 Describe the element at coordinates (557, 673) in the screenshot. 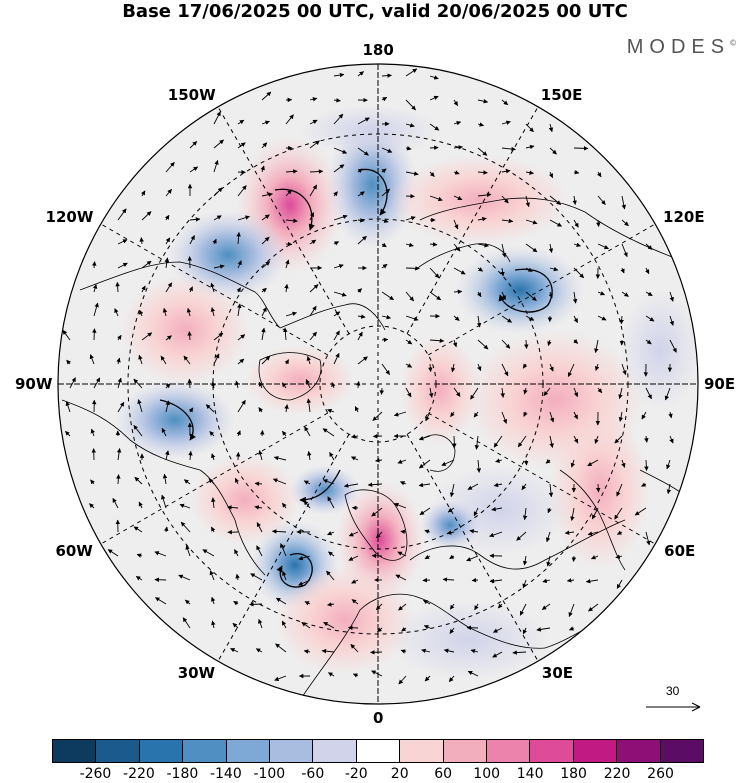

I see `longitude-label: 30E` at that location.